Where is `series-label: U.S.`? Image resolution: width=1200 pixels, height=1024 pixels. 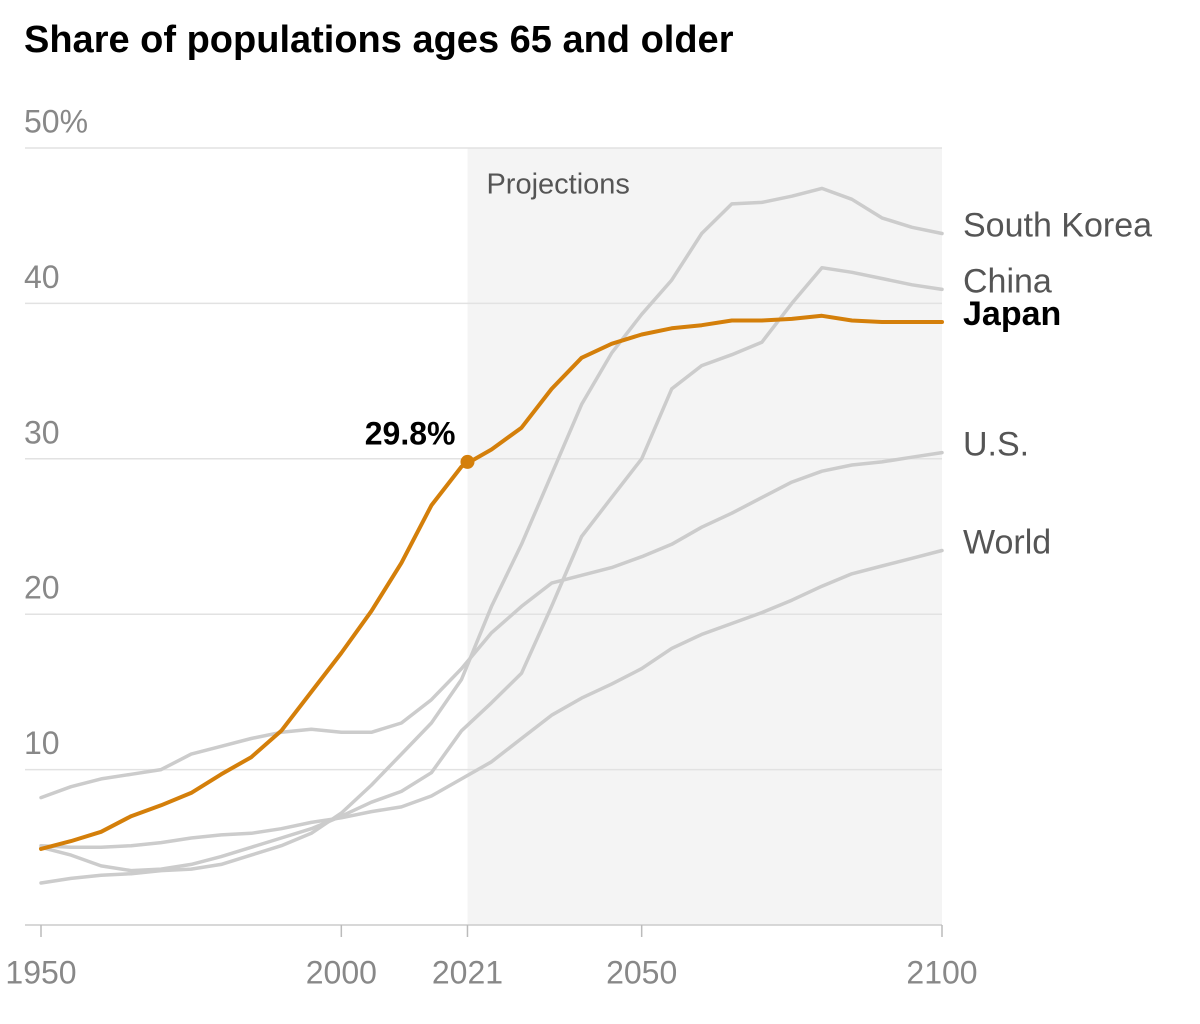
series-label: U.S. is located at coordinates (996, 445).